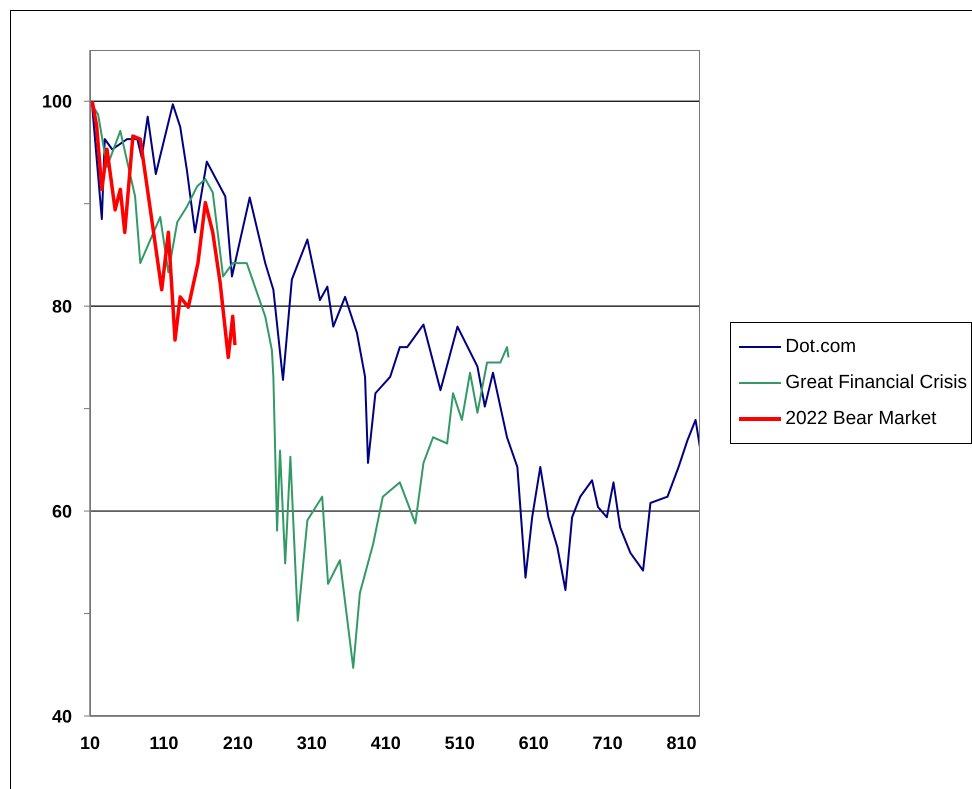  I want to click on line-series, so click(163, 229).